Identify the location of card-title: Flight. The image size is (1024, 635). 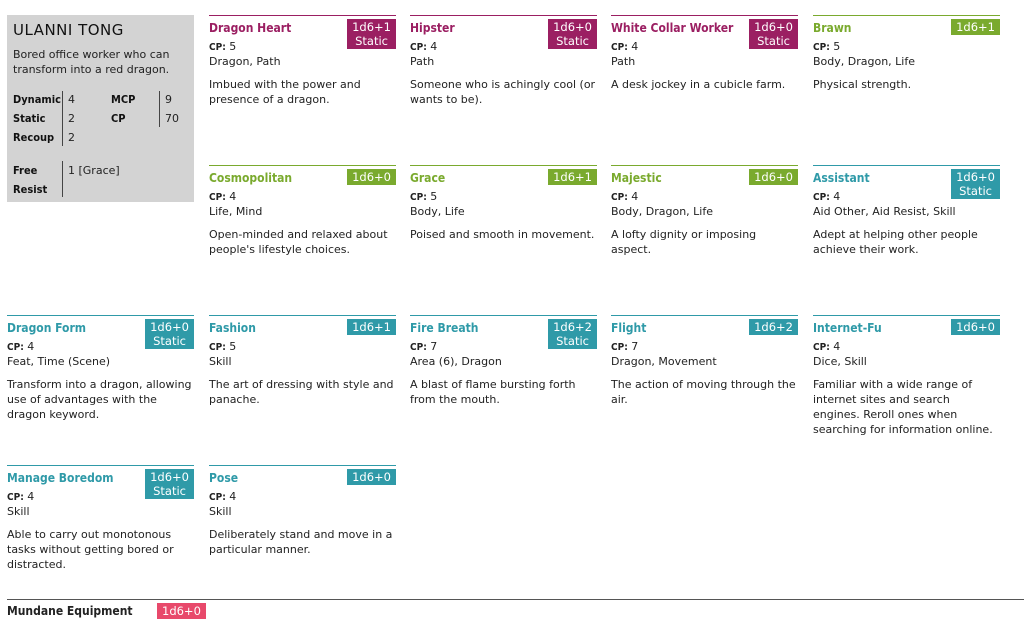
(629, 328).